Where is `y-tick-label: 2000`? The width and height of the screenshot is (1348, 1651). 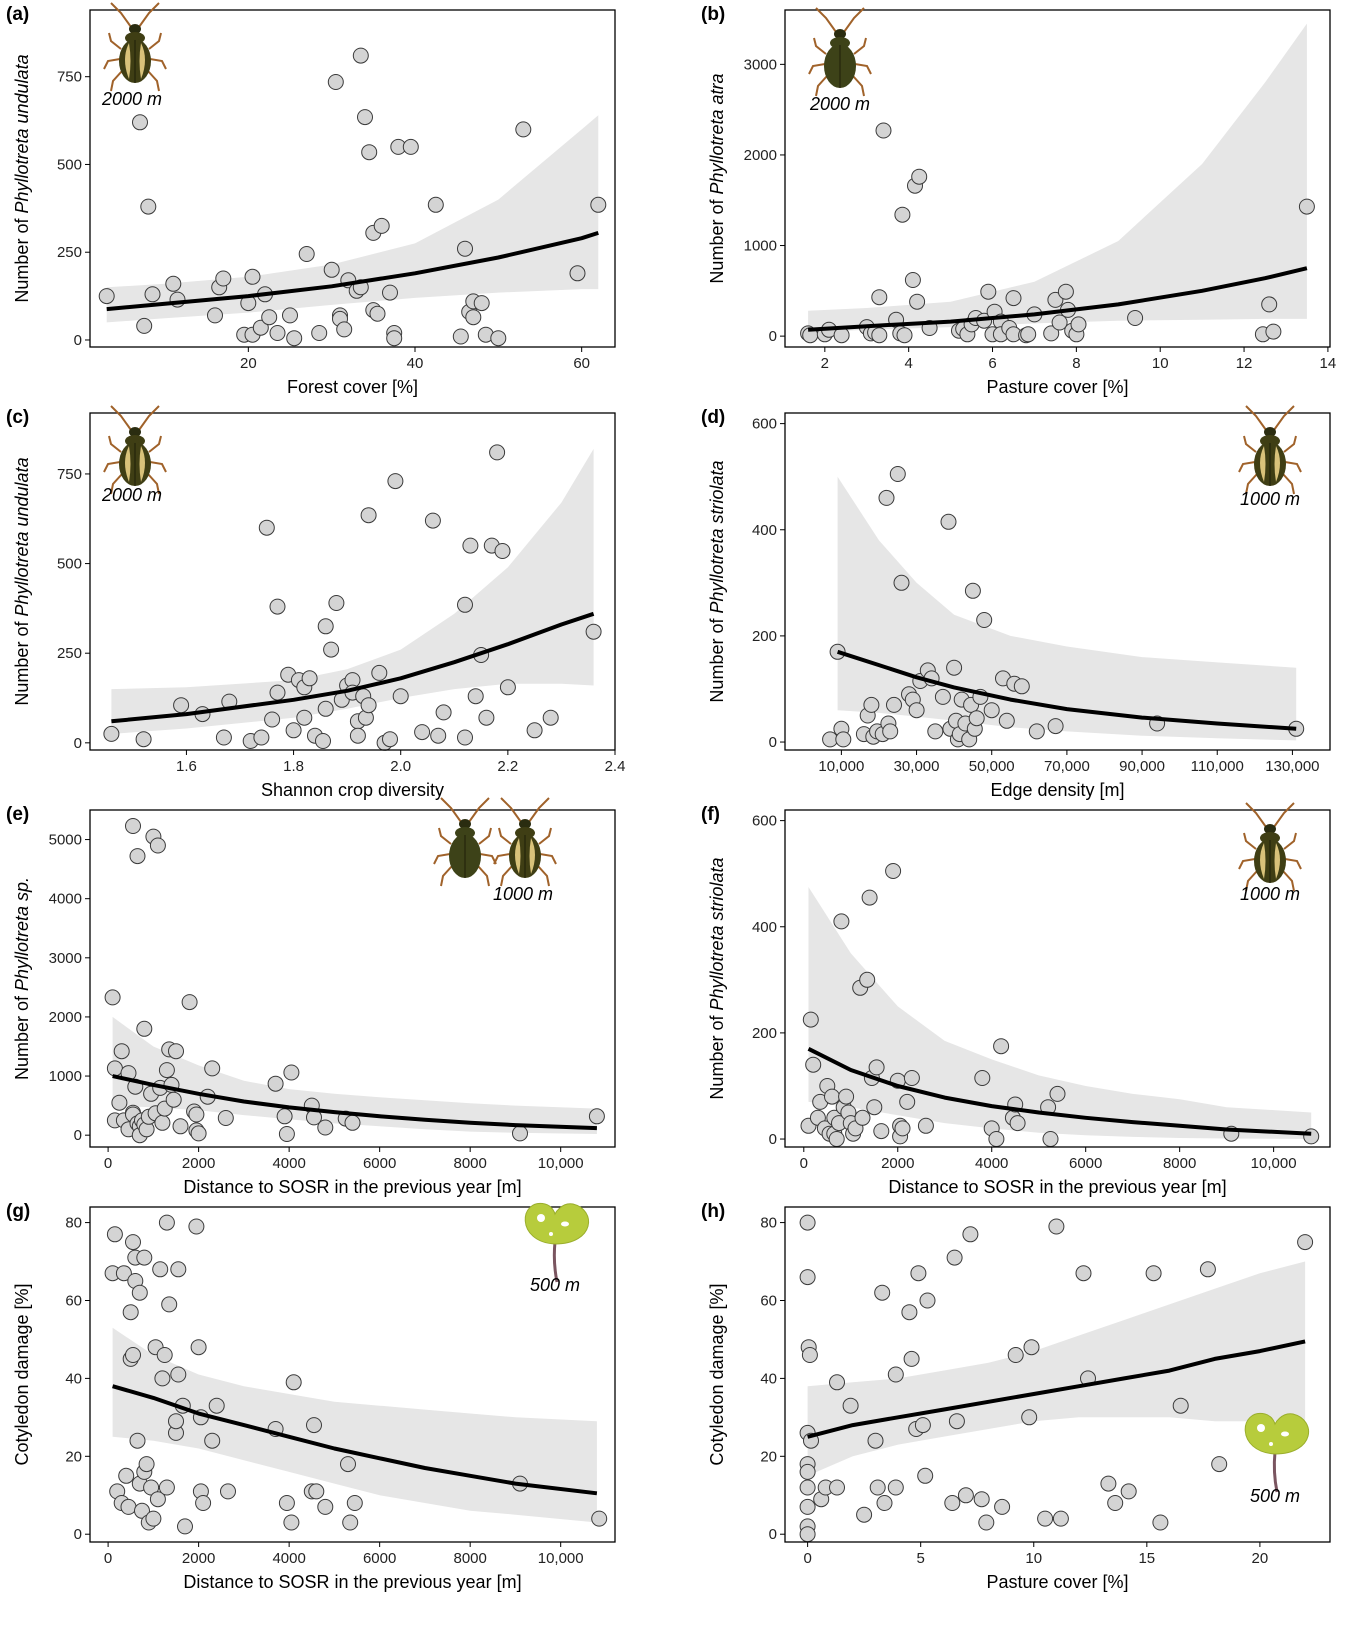 y-tick-label: 2000 is located at coordinates (760, 155).